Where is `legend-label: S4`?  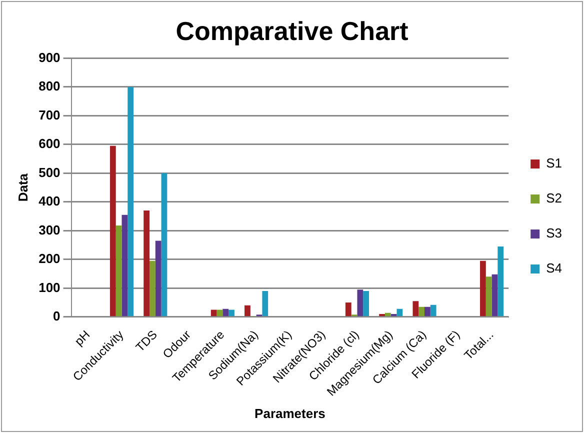
legend-label: S4 is located at coordinates (554, 268).